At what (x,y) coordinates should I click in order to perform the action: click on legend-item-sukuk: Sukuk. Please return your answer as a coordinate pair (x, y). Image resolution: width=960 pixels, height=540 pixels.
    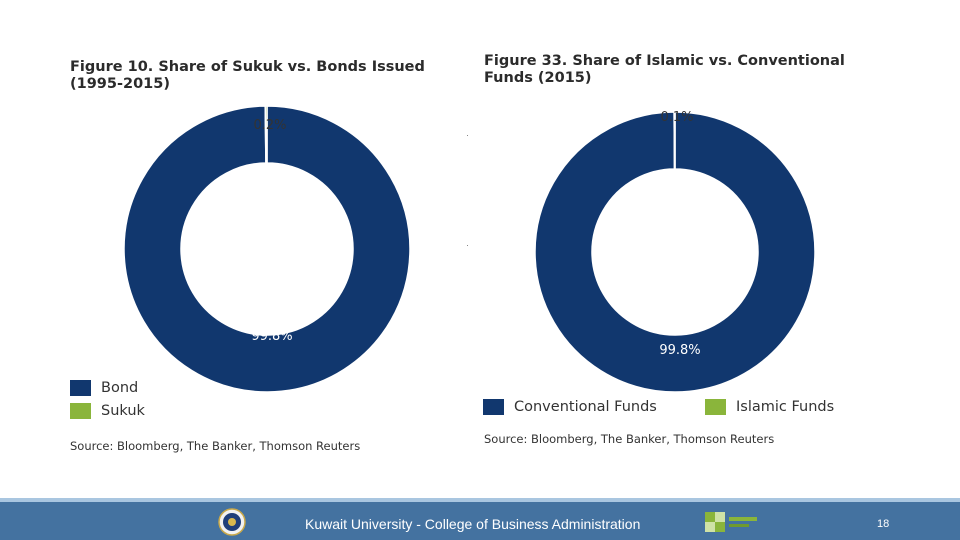
    Looking at the image, I should click on (107, 411).